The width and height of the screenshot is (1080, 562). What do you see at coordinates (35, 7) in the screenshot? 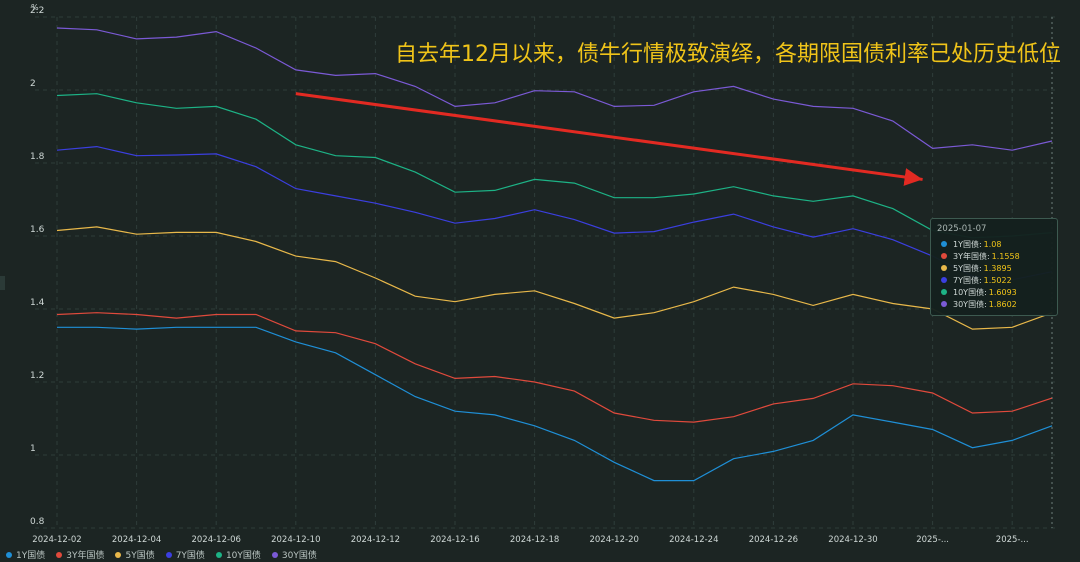
I see `y-axis-unit: %` at bounding box center [35, 7].